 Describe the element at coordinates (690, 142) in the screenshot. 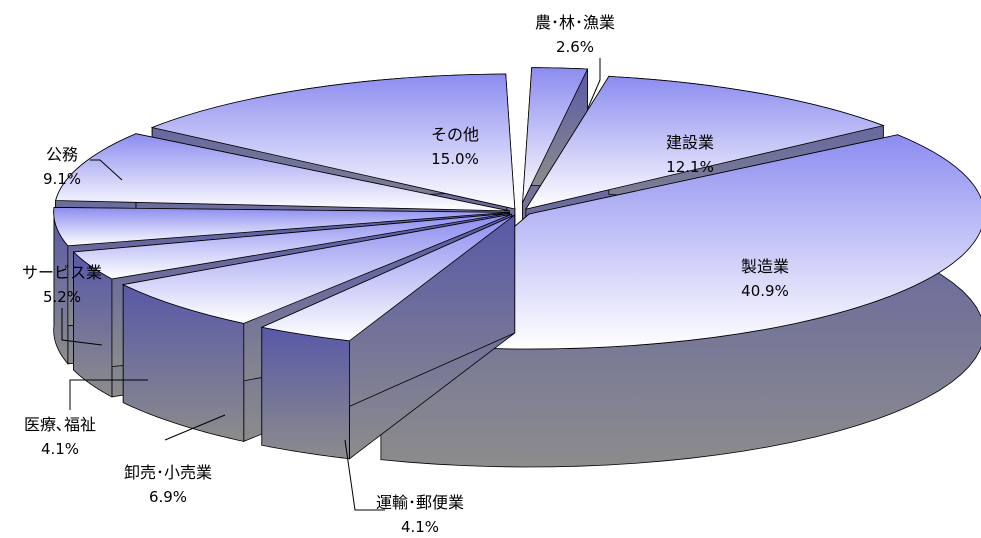

I see `slice-name-label: 建設業` at that location.